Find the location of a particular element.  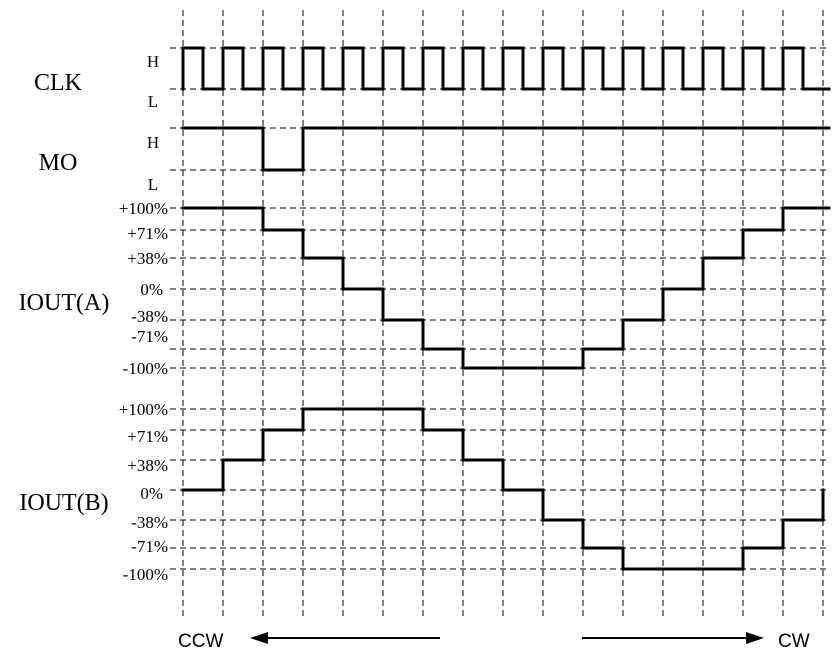

iout-a-level-zero: 0% is located at coordinates (151, 289).